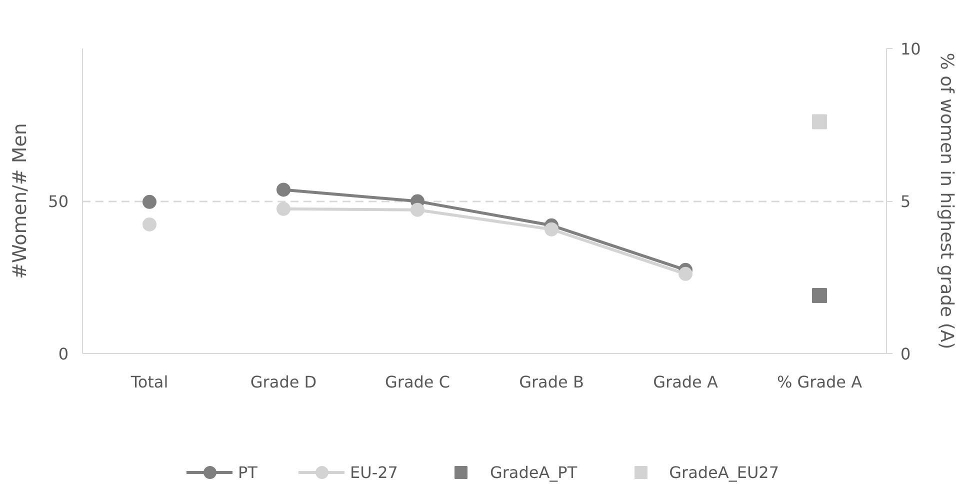 The image size is (965, 486). Describe the element at coordinates (417, 382) in the screenshot. I see `x-tick-label: Grade C` at that location.